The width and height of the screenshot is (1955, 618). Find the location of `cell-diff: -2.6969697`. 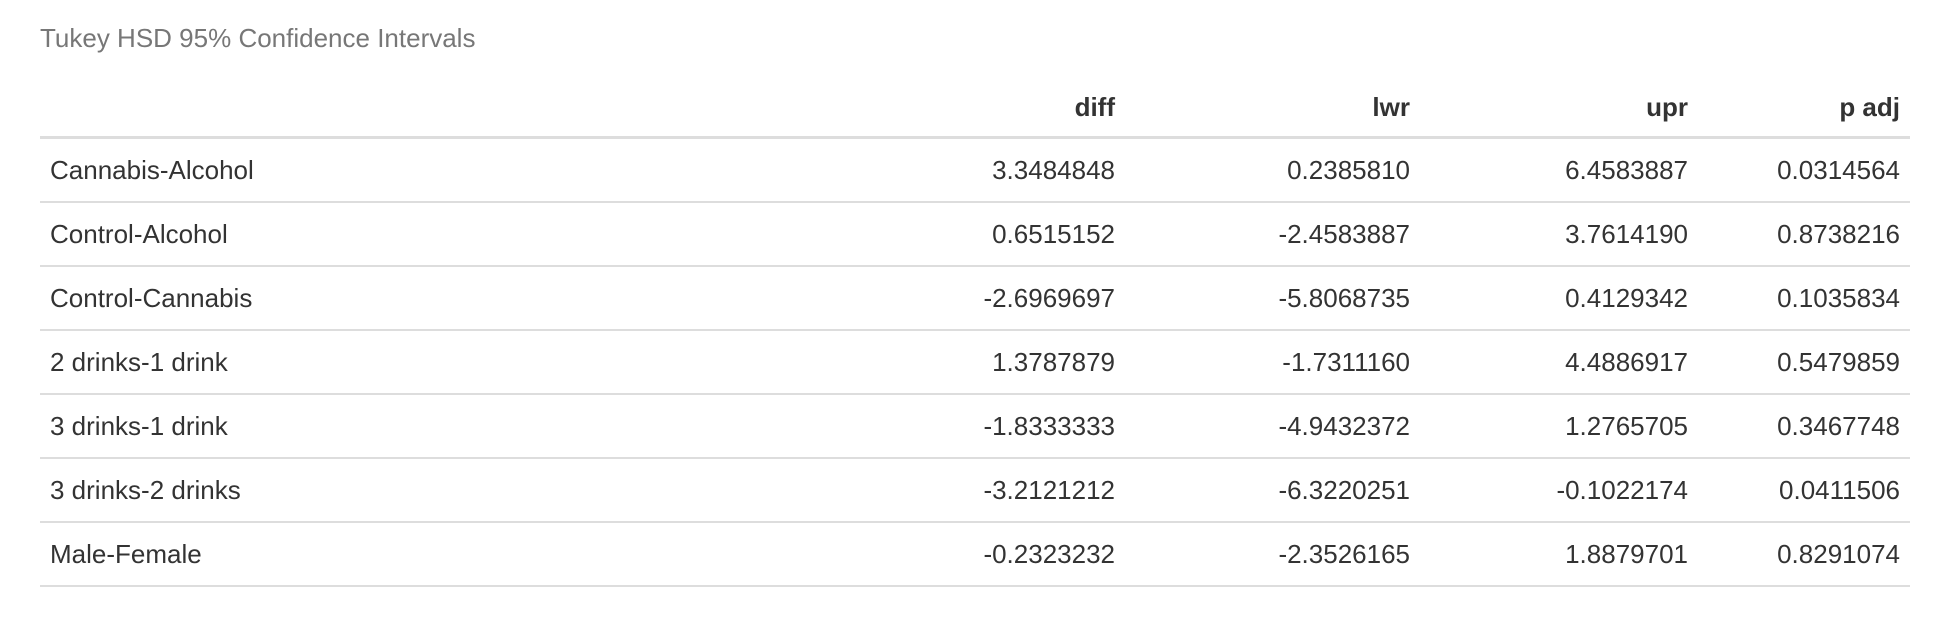

cell-diff: -2.6969697 is located at coordinates (992, 298).